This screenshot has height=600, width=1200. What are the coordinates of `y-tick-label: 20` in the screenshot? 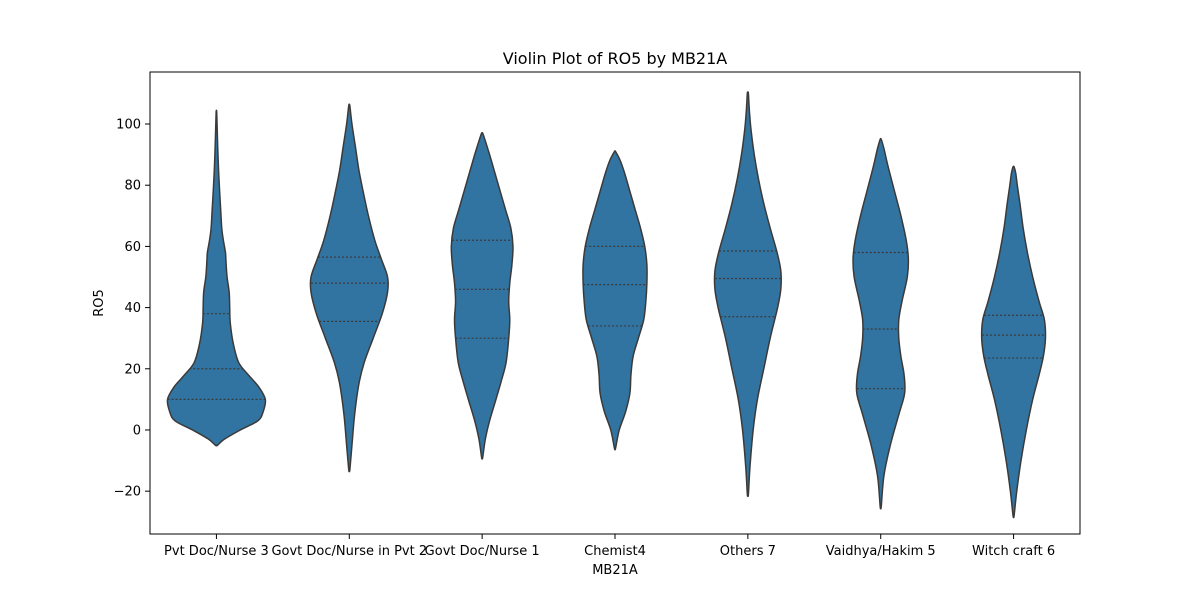 It's located at (132, 369).